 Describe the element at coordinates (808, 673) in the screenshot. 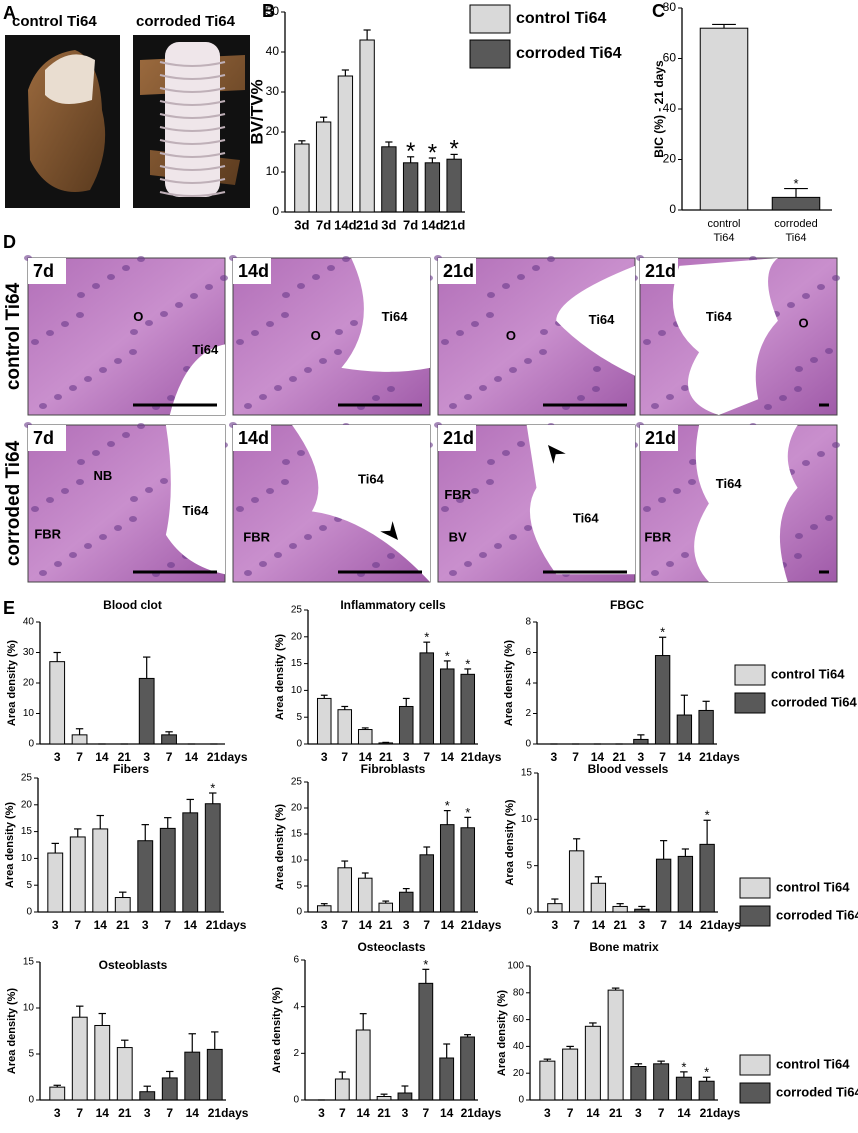

I see `legend-label: control Ti64` at that location.